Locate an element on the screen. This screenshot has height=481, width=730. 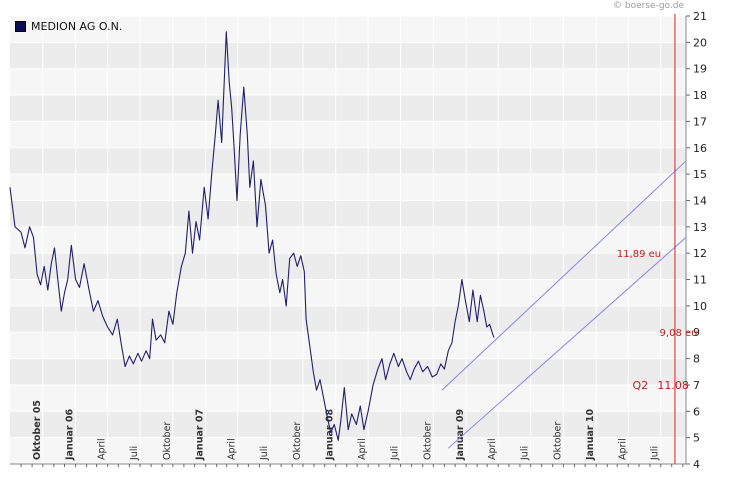
y-tick-label: 9 is located at coordinates (696, 332).